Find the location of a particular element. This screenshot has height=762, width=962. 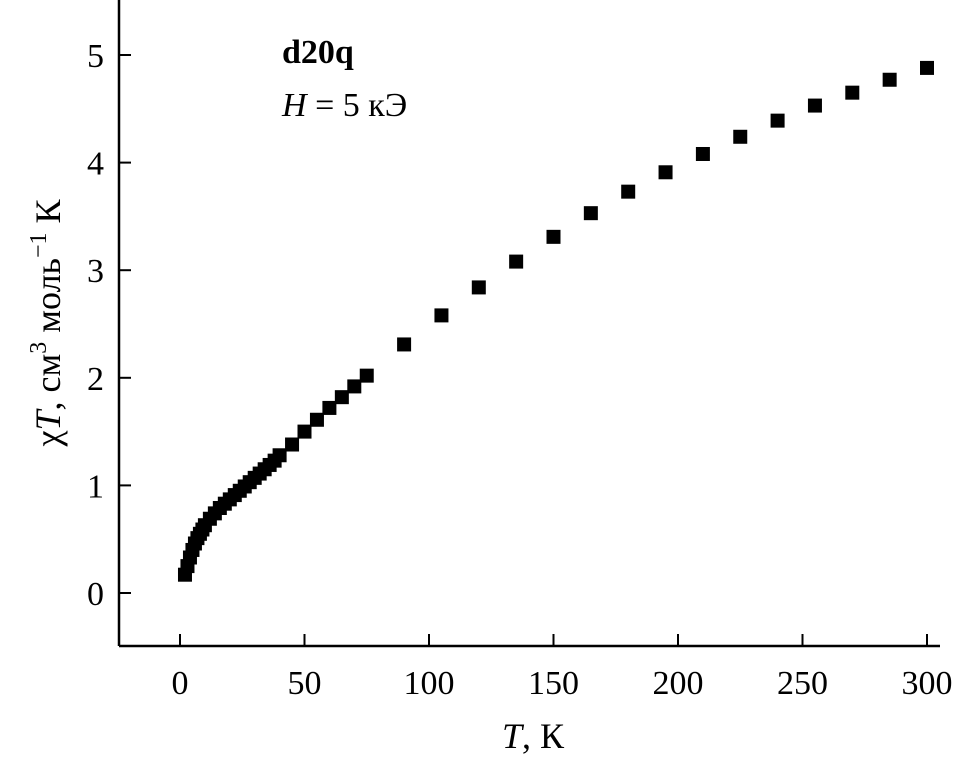

x-tick-label: 150 is located at coordinates (553, 683).